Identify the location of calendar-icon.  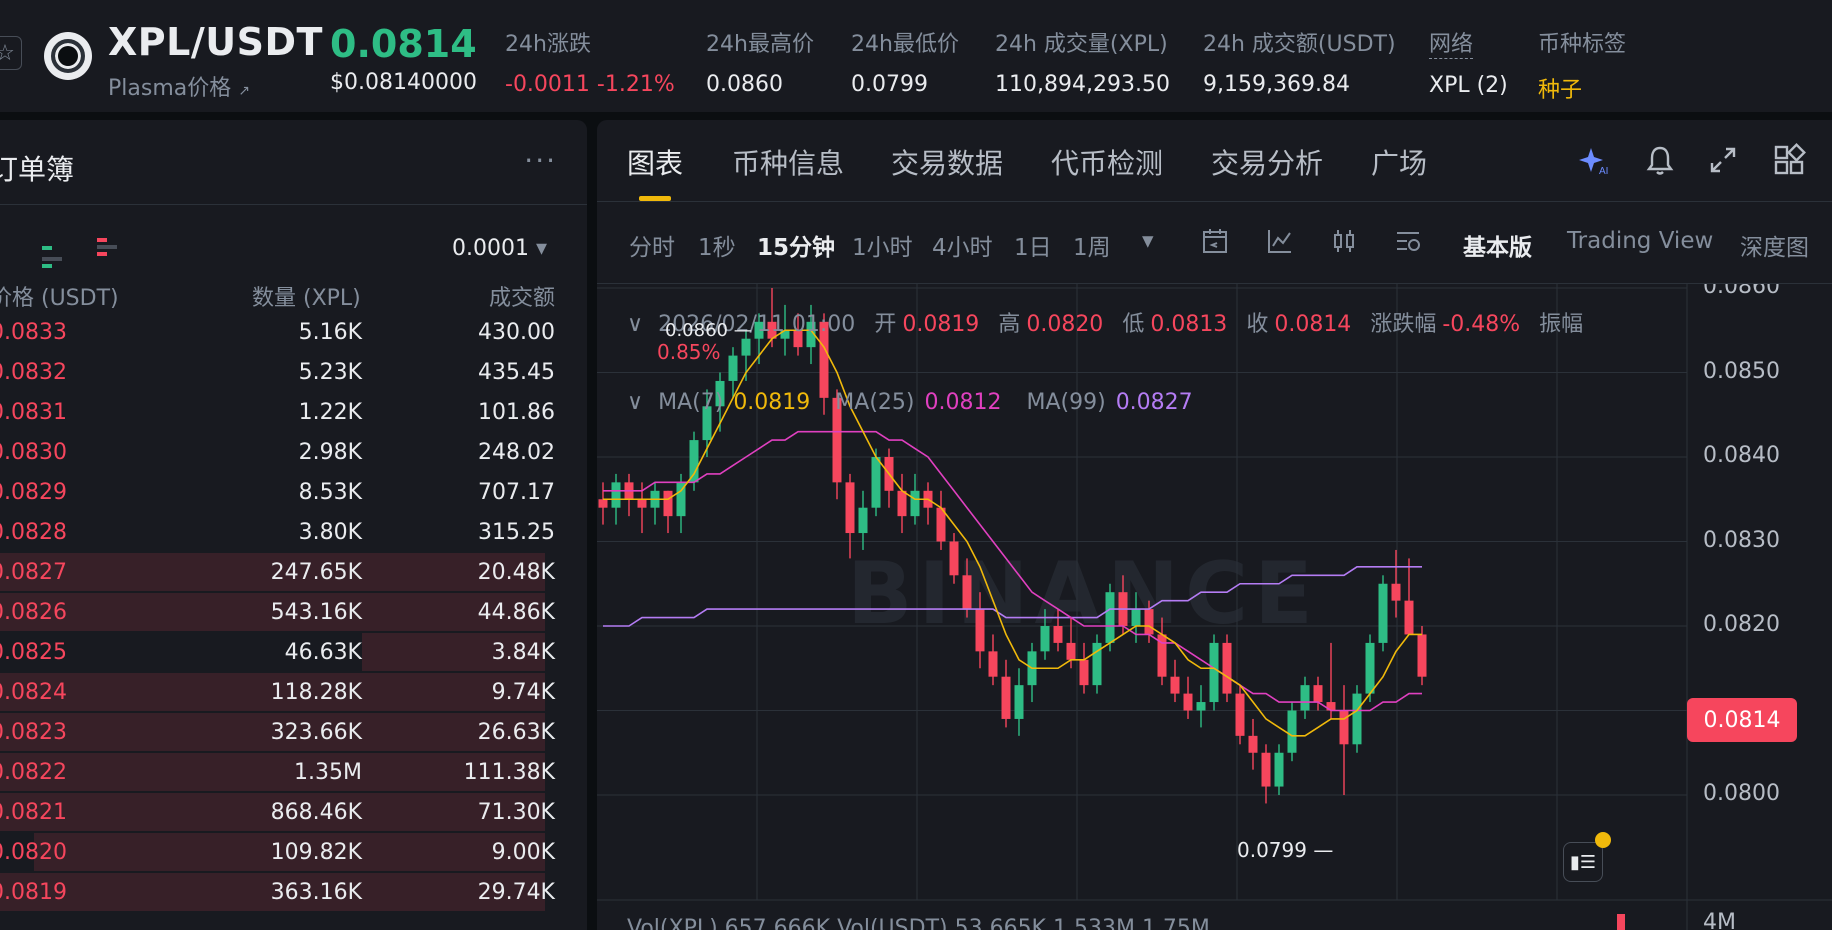
(1215, 241).